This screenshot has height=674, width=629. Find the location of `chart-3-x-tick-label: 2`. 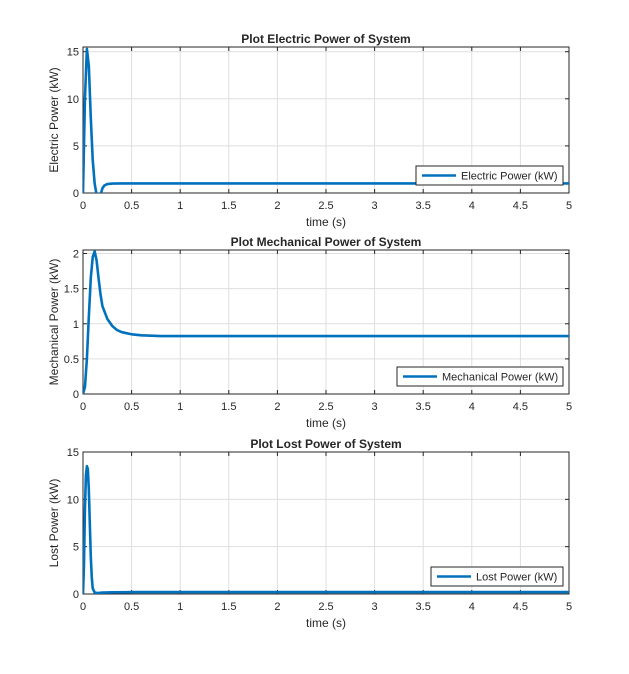

chart-3-x-tick-label: 2 is located at coordinates (277, 607).